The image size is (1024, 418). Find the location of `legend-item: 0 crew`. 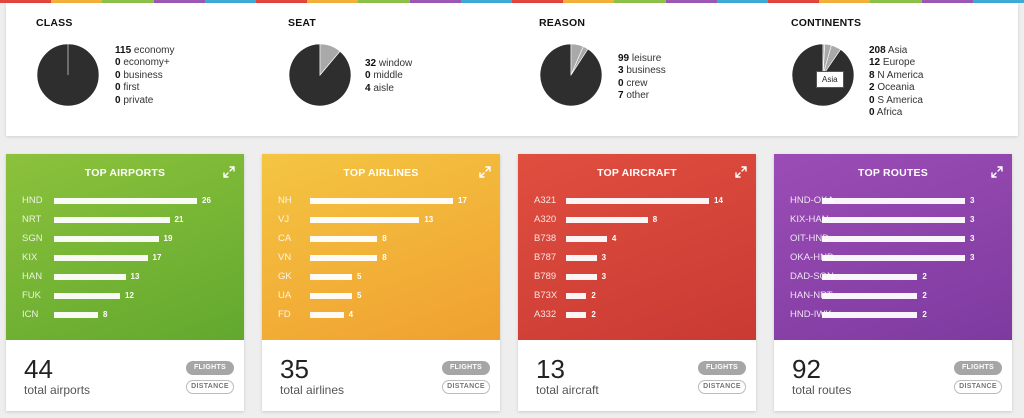

legend-item: 0 crew is located at coordinates (642, 84).